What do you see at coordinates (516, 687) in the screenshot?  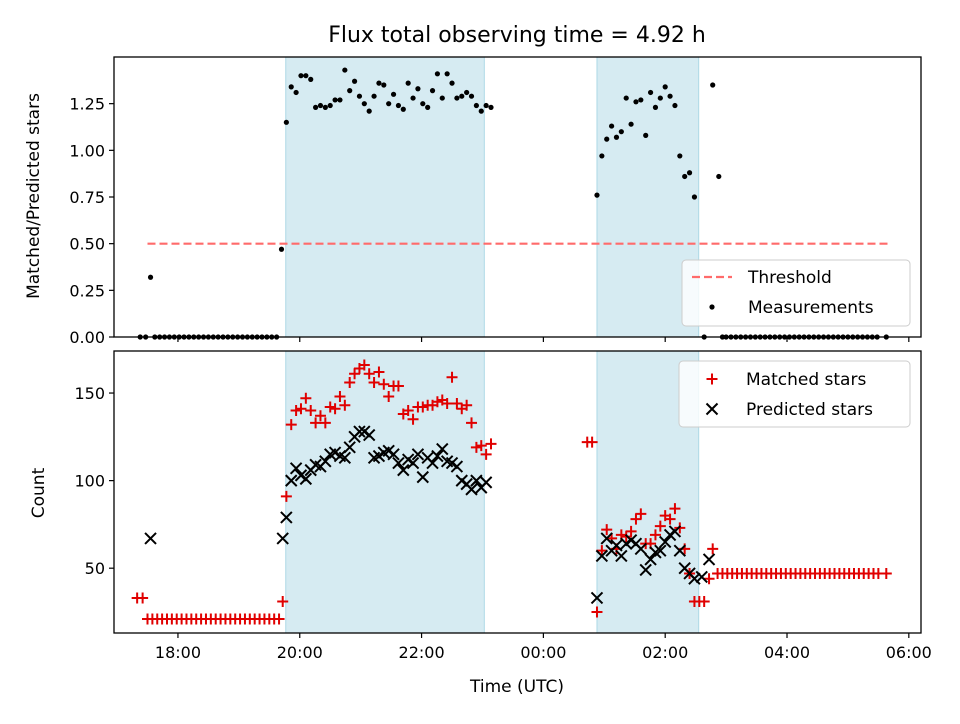 I see `x-axis-label: Time (UTC)` at bounding box center [516, 687].